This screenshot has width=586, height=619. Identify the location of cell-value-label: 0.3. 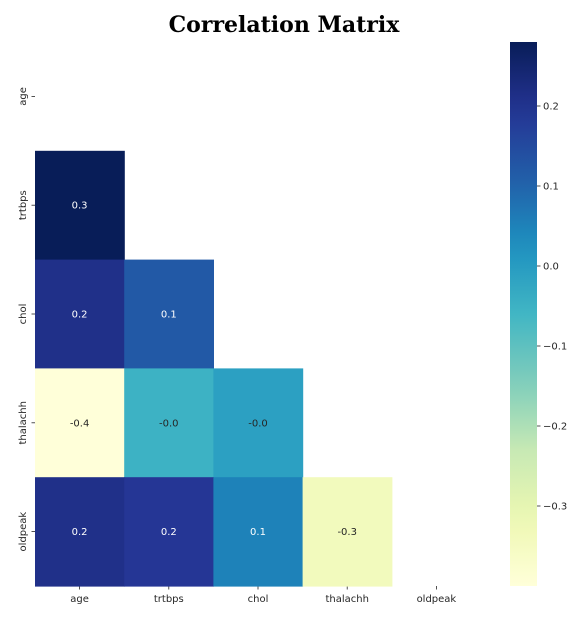
(80, 206).